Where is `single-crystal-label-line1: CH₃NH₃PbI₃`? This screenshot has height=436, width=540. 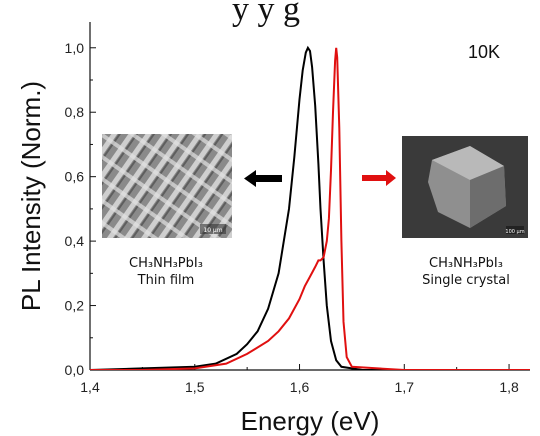 single-crystal-label-line1: CH₃NH₃PbI₃ is located at coordinates (466, 263).